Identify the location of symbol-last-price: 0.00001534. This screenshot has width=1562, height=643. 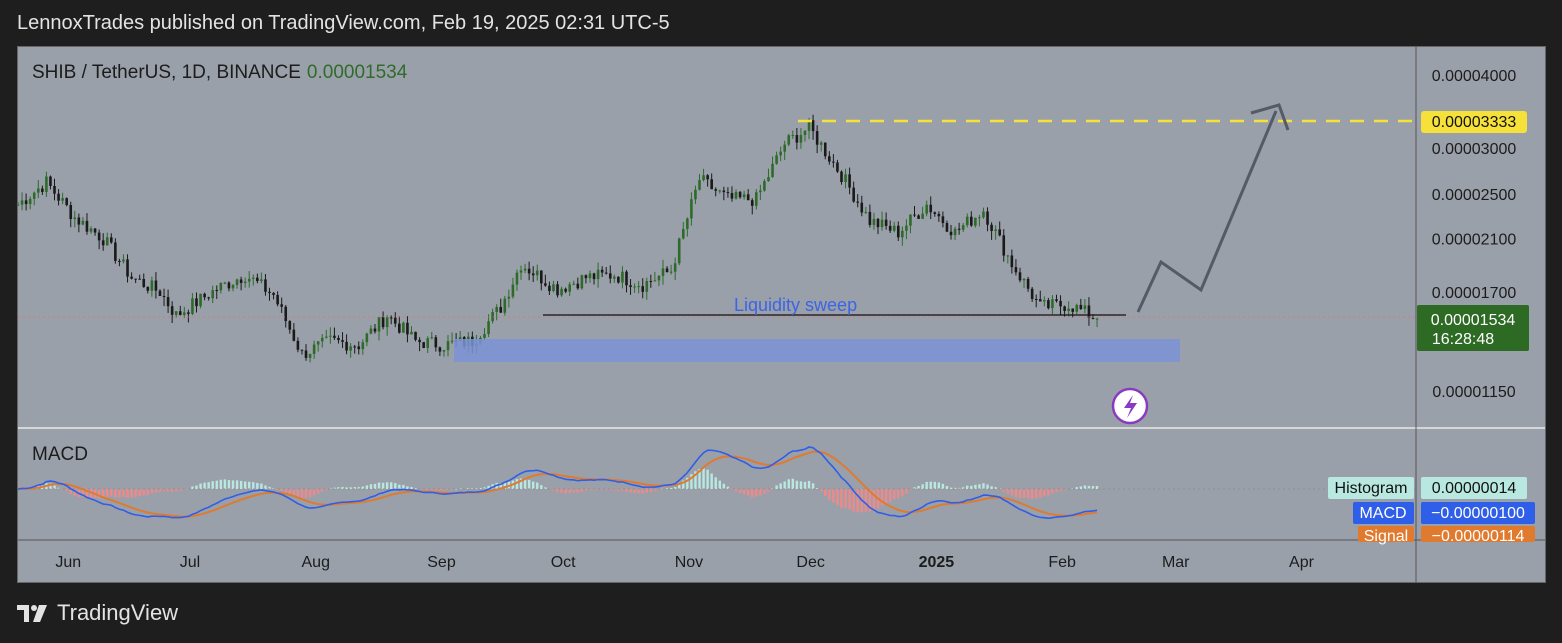
(357, 72).